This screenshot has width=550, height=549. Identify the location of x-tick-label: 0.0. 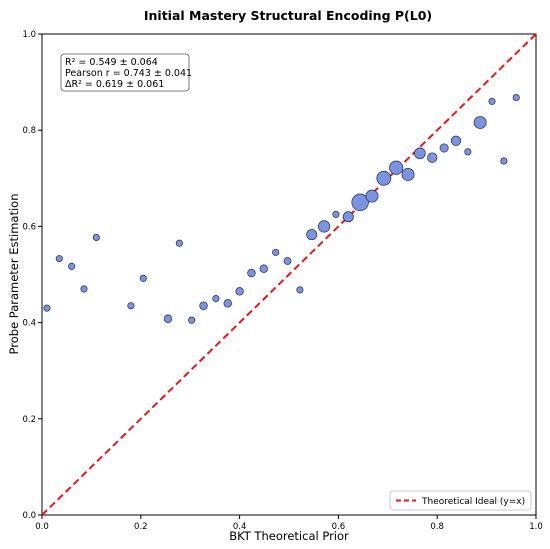
(42, 527).